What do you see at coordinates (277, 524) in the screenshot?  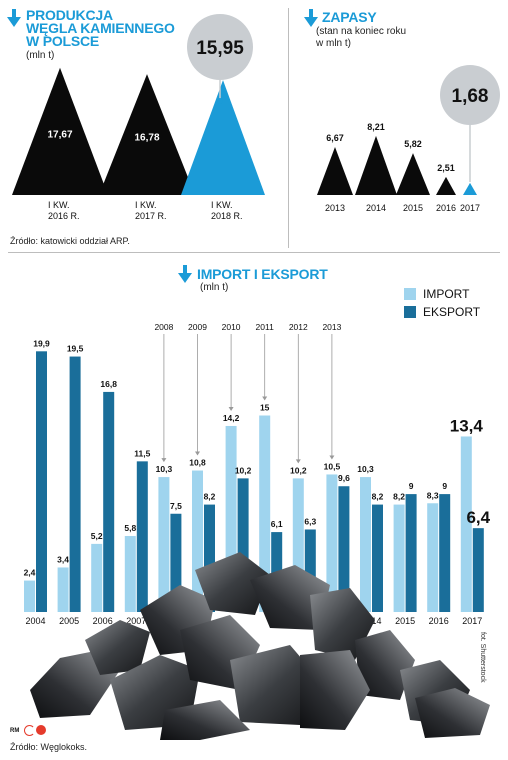 I see `export-value-label-2011: 6,1` at bounding box center [277, 524].